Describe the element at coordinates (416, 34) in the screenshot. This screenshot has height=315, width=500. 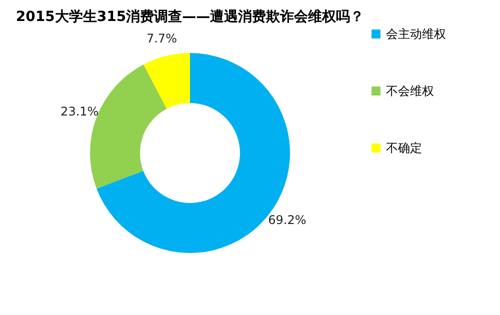
I see `legend-label: 会主动维权` at that location.